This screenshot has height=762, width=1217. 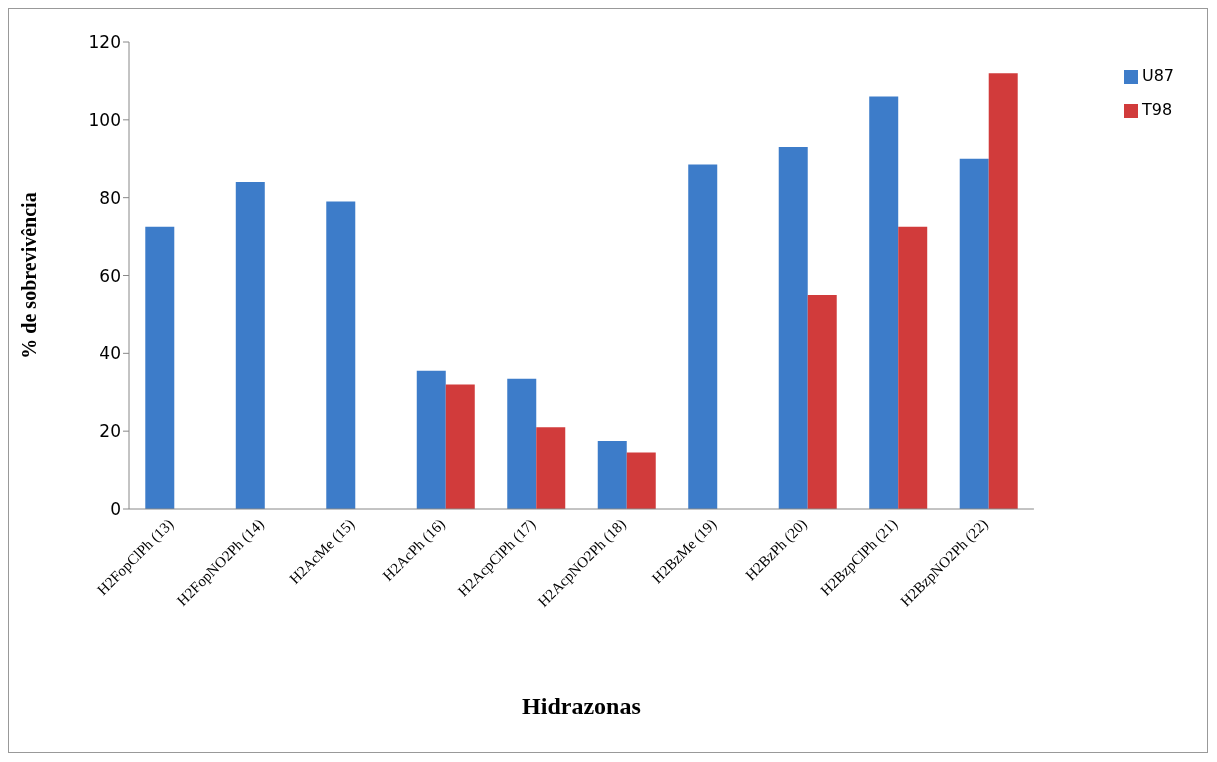 I want to click on y-tick-label: 120, so click(x=104, y=42).